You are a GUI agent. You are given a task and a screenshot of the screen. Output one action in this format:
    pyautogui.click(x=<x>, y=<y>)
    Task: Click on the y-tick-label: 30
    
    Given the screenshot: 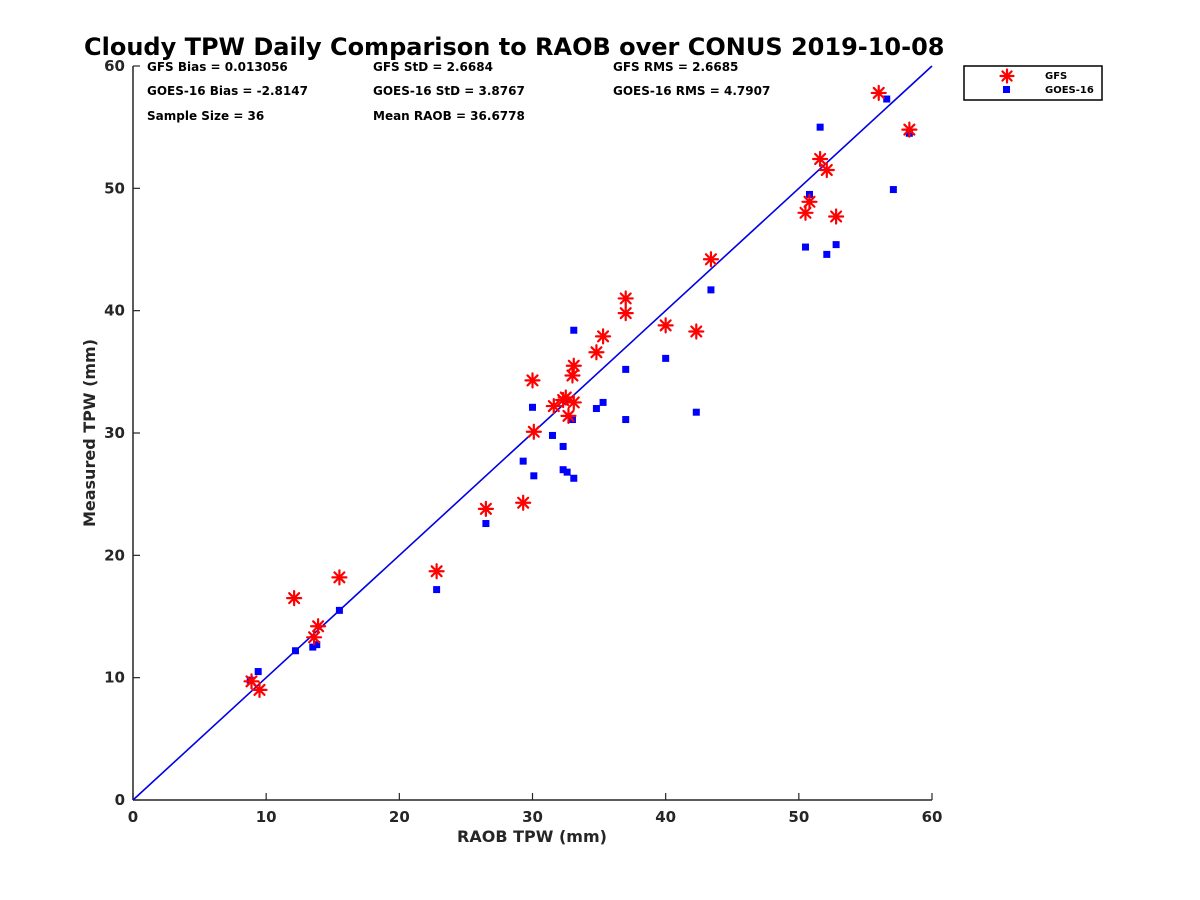 What is the action you would take?
    pyautogui.click(x=114, y=433)
    